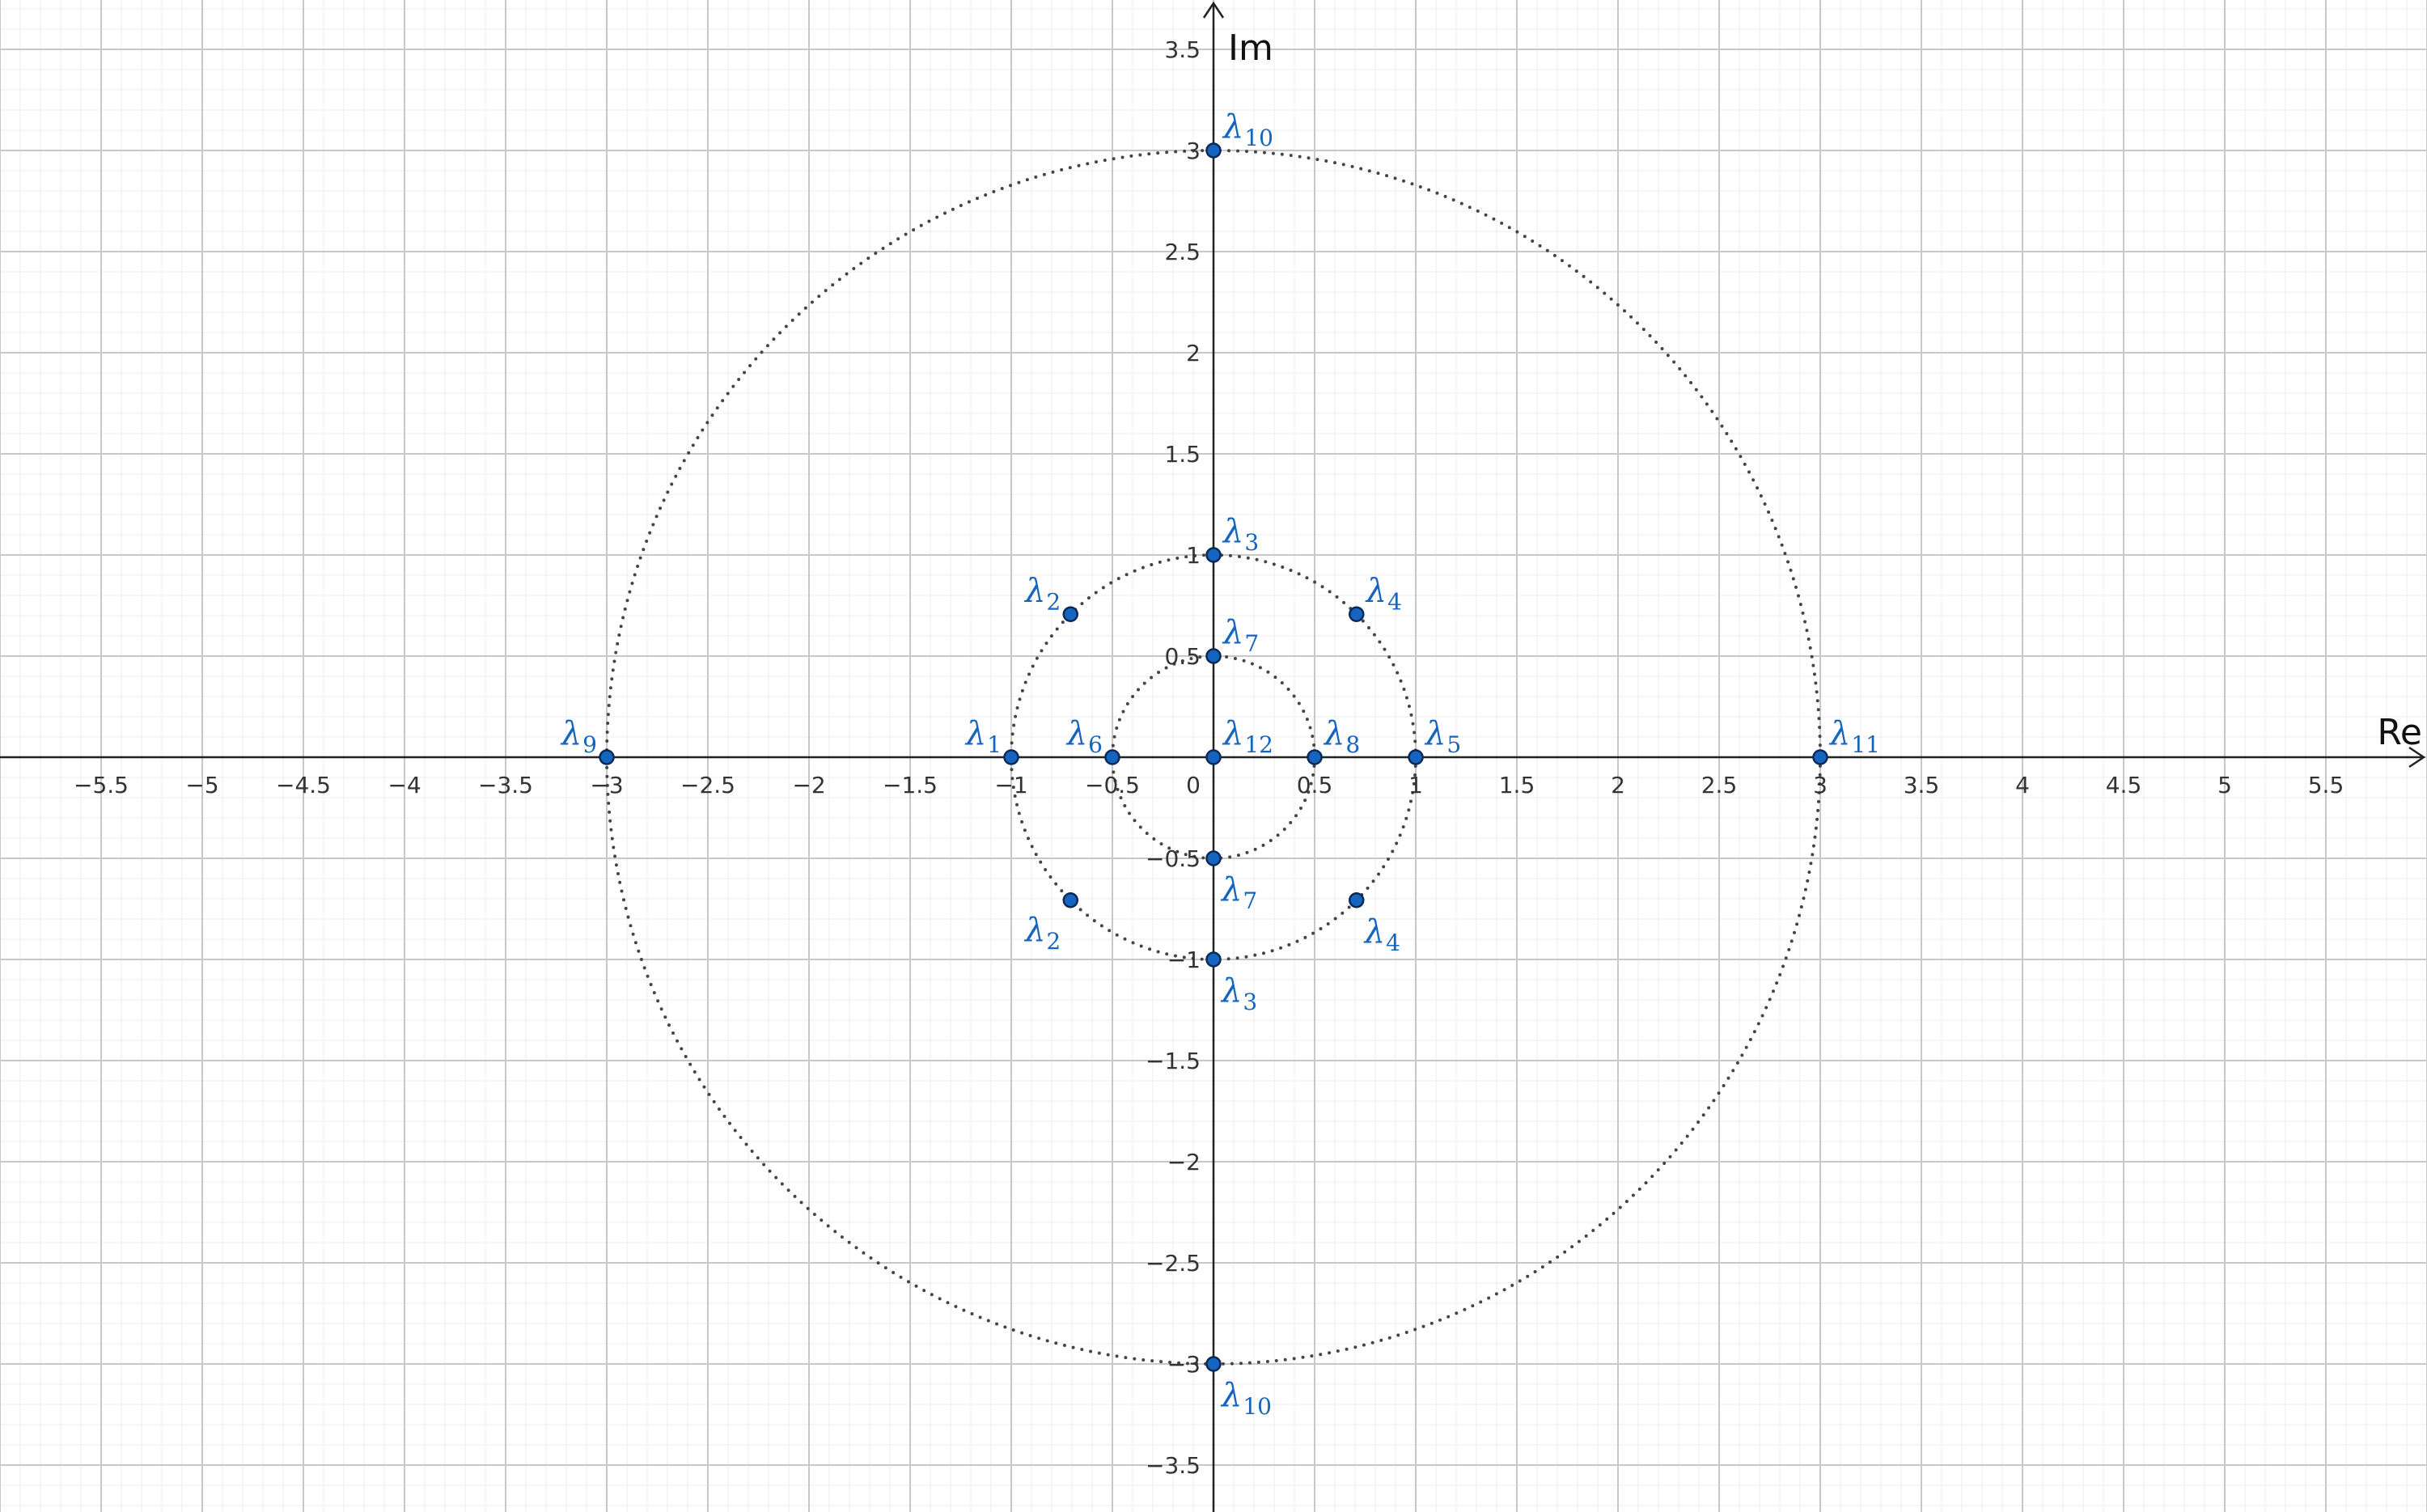 This screenshot has width=2427, height=1512. I want to click on x-tick-label: −2, so click(809, 785).